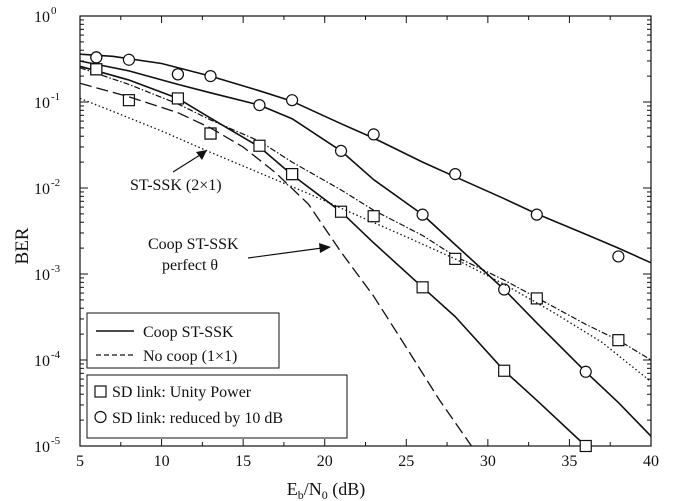  I want to click on y-tick-label-exponent: -2, so click(55, 183).